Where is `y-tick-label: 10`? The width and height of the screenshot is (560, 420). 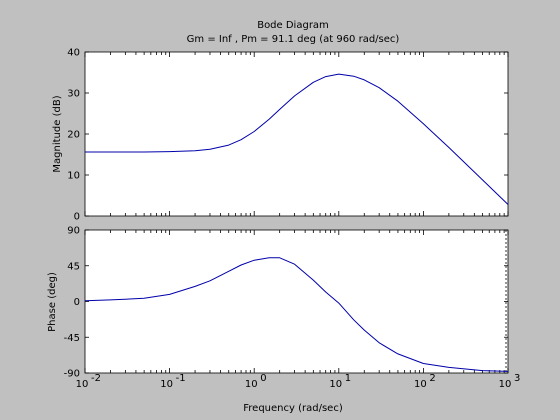
y-tick-label: 10 is located at coordinates (73, 176).